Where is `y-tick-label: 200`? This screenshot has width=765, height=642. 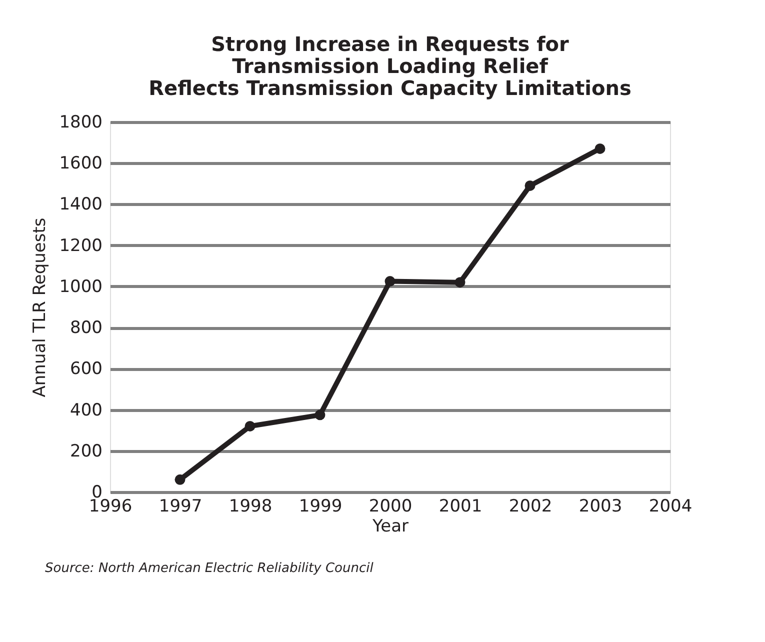
y-tick-label: 200 is located at coordinates (86, 451).